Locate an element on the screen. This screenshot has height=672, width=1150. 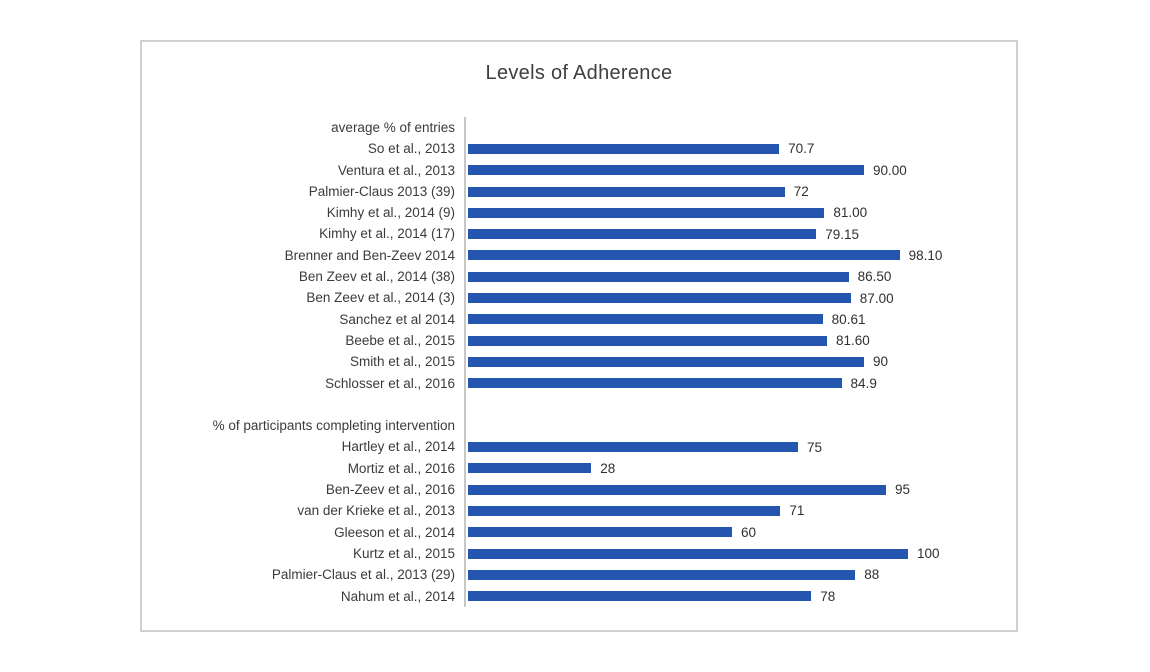
category-label: Hartley et al., 2014 is located at coordinates (398, 447).